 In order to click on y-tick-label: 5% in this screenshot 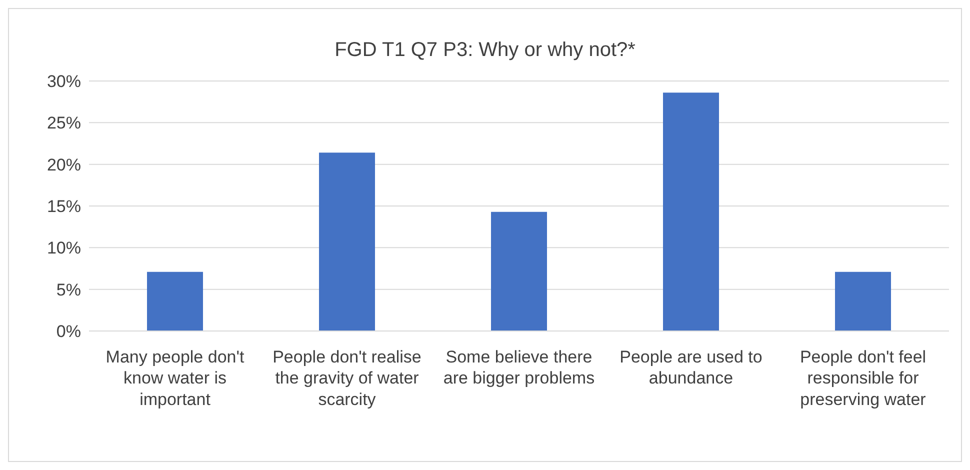, I will do `click(68, 290)`.